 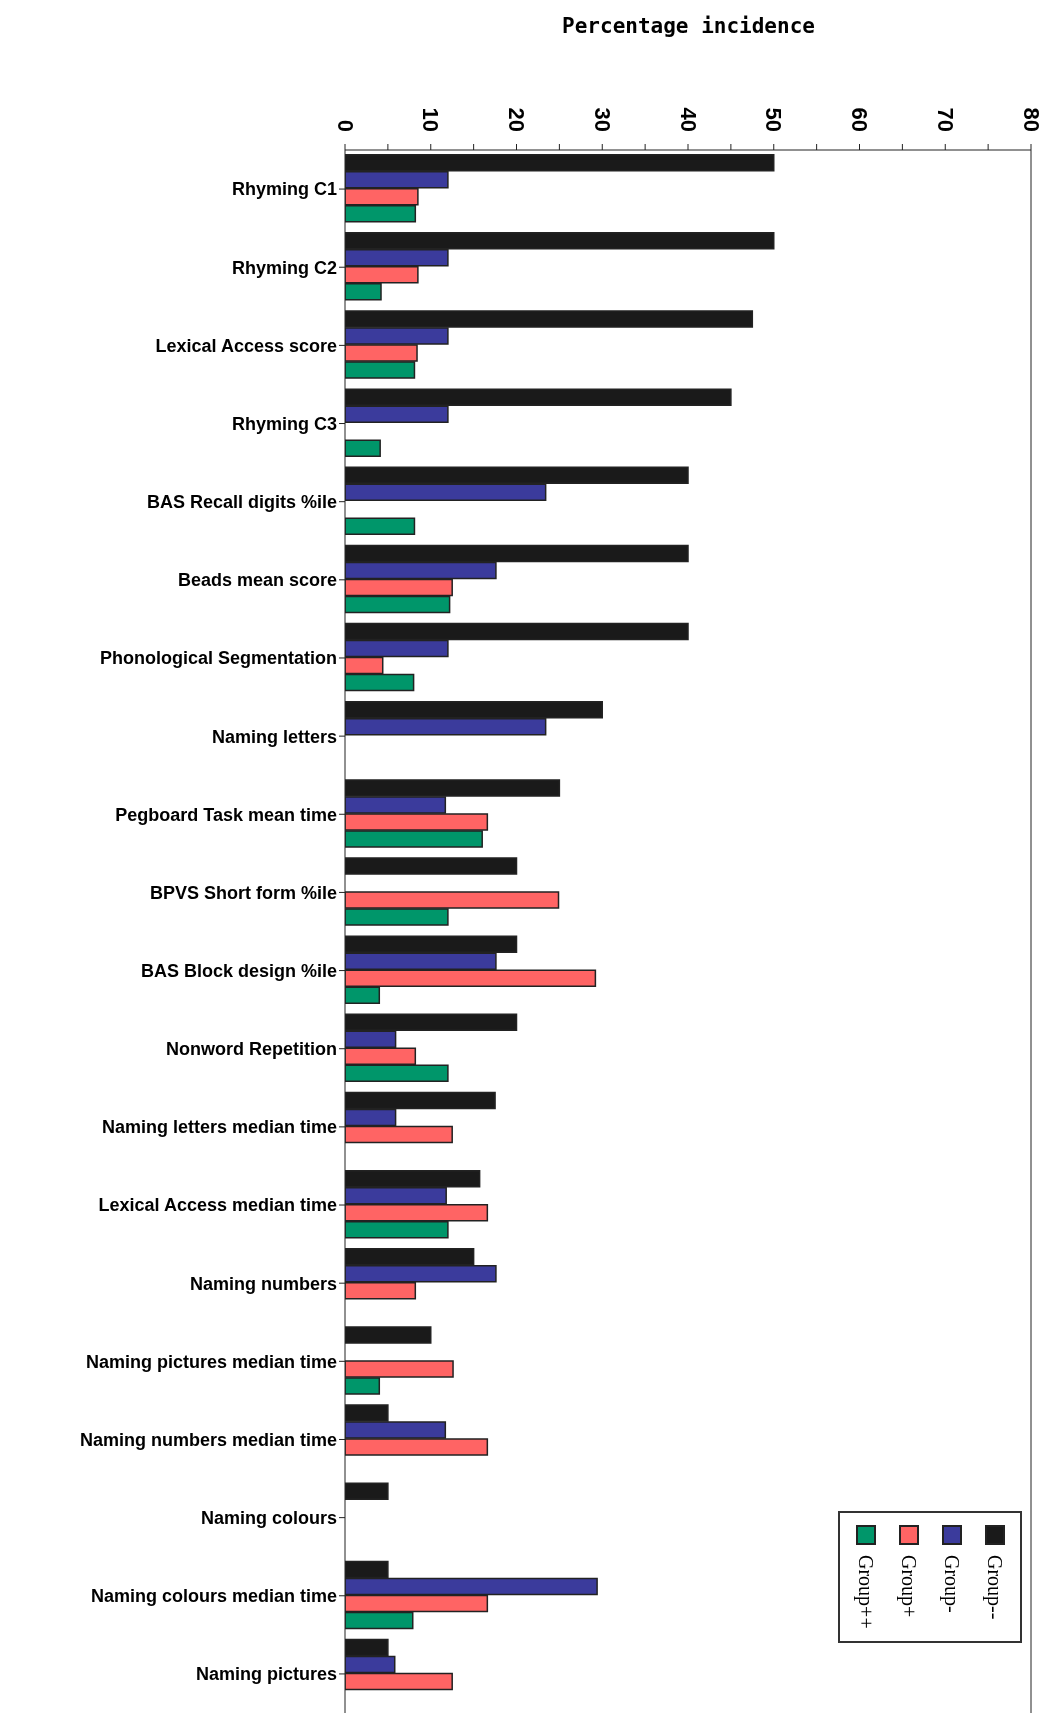 What do you see at coordinates (284, 267) in the screenshot?
I see `y-tick-label: Rhyming C2` at bounding box center [284, 267].